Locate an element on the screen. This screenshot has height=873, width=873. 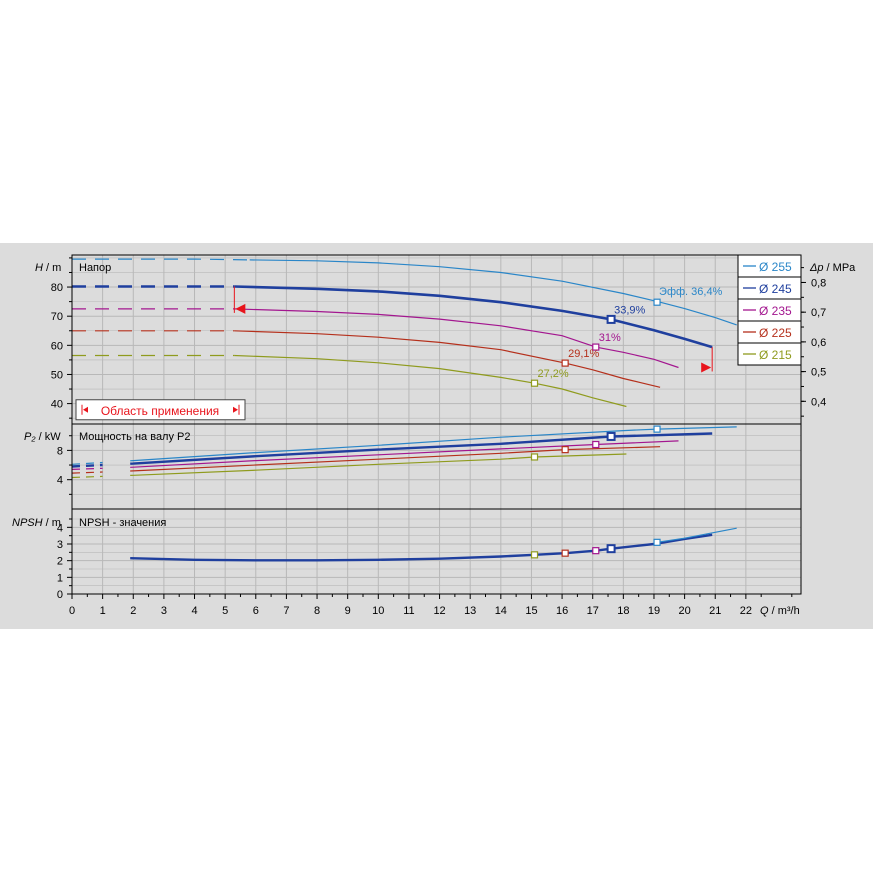
x-tick-label: 1 is located at coordinates (103, 611).